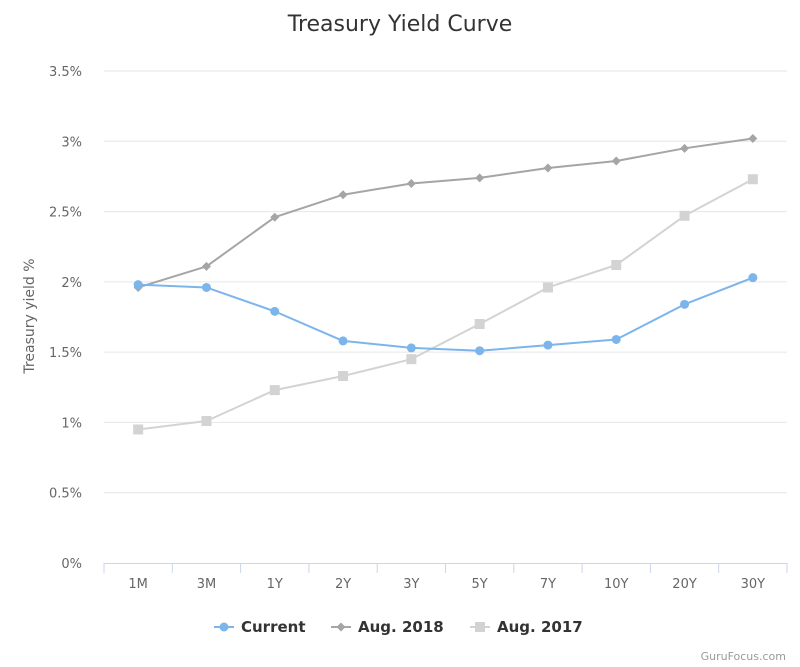 The width and height of the screenshot is (800, 667). I want to click on legend-label: Aug. 2017, so click(540, 627).